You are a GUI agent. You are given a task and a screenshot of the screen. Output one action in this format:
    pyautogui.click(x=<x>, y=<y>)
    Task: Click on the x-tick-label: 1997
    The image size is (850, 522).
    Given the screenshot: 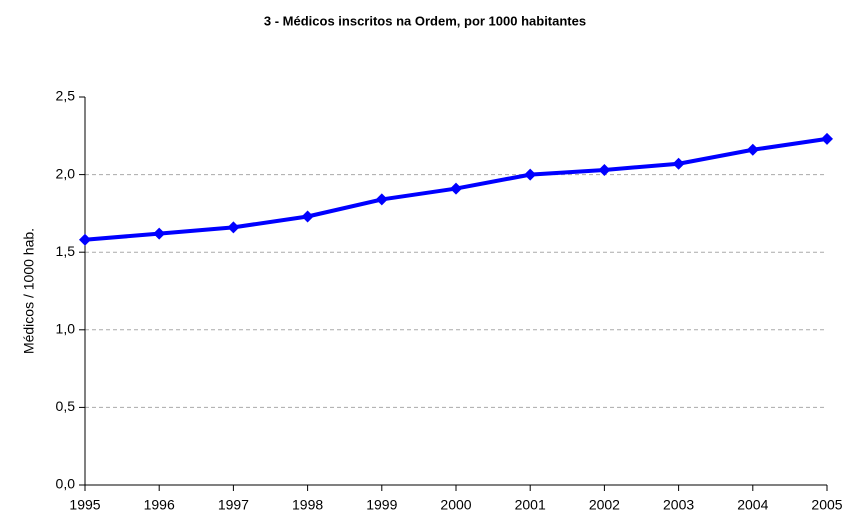 What is the action you would take?
    pyautogui.click(x=233, y=505)
    